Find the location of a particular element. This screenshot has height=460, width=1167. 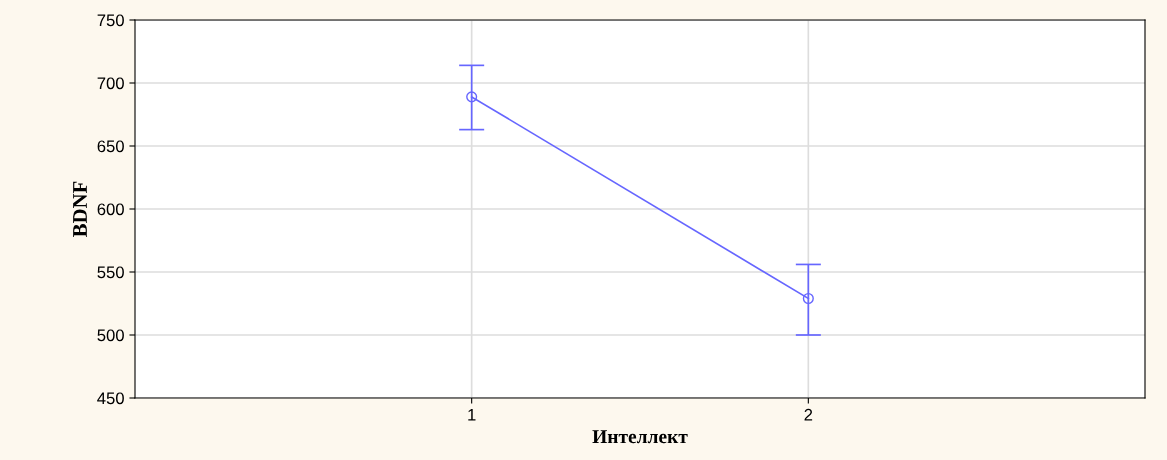

x-tick-label: 1 is located at coordinates (472, 415).